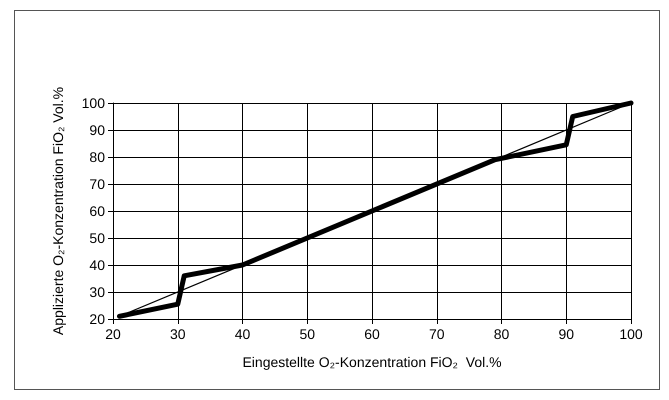 Image resolution: width=669 pixels, height=400 pixels. I want to click on y-tick-label: 100, so click(94, 103).